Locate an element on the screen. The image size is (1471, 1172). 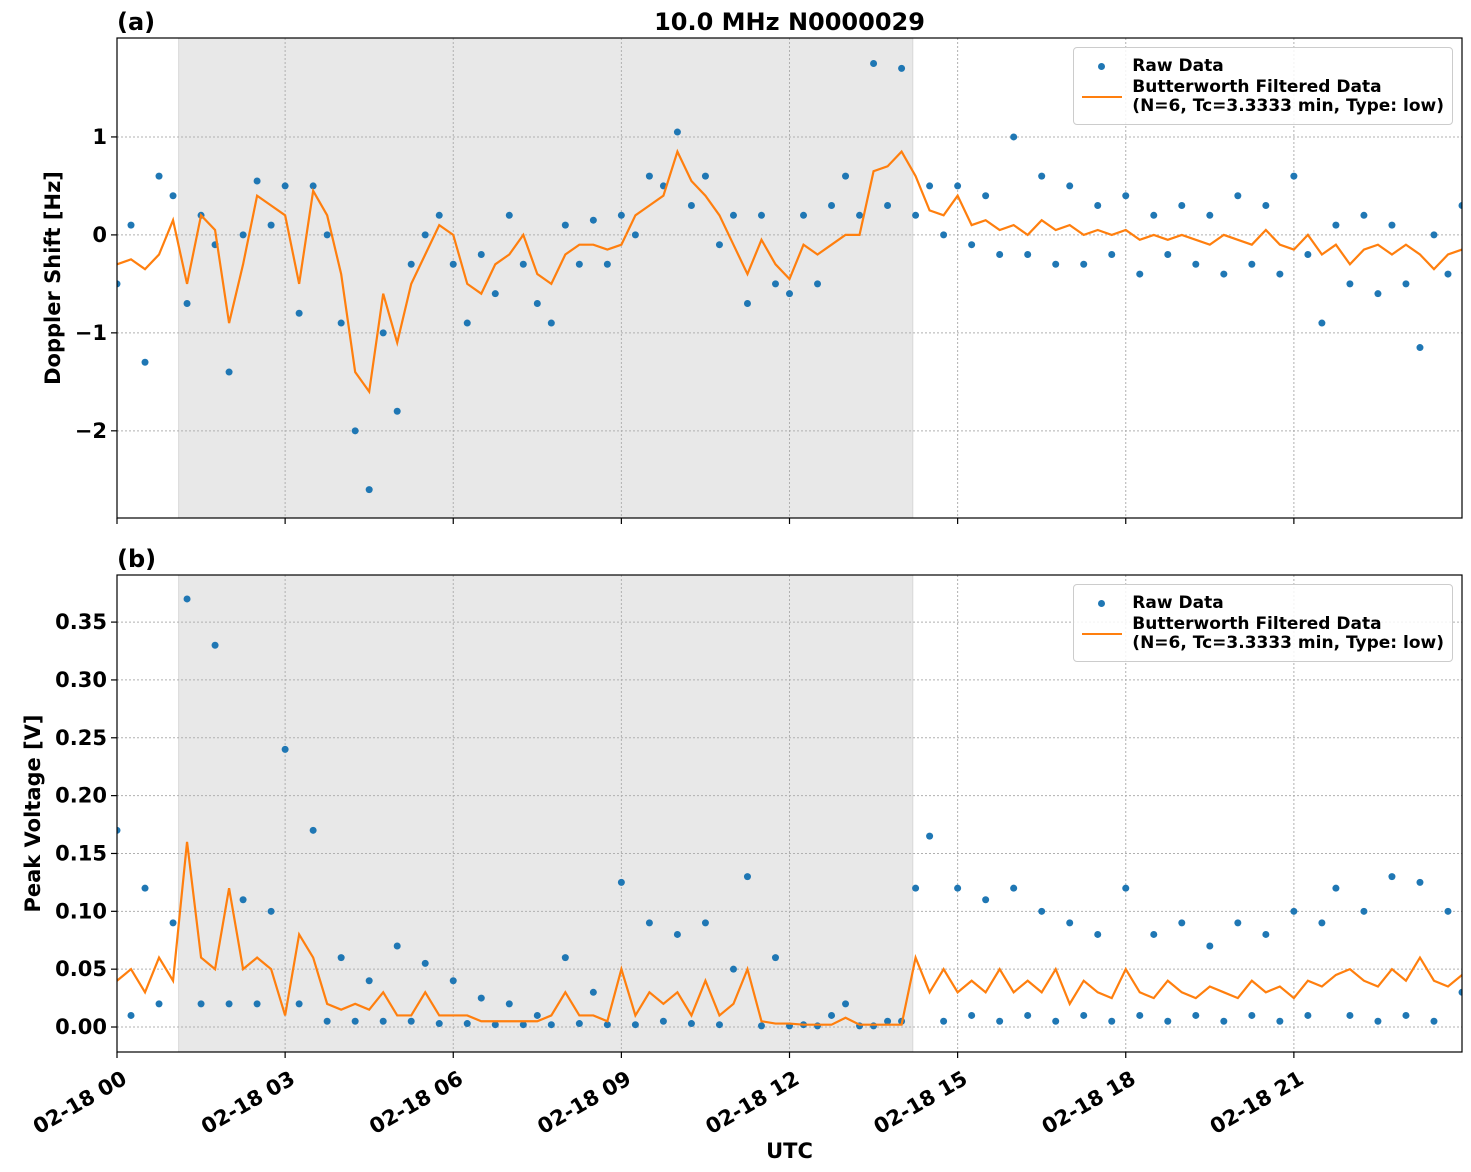
x-tick-label: 02-18 12 is located at coordinates (753, 1102).